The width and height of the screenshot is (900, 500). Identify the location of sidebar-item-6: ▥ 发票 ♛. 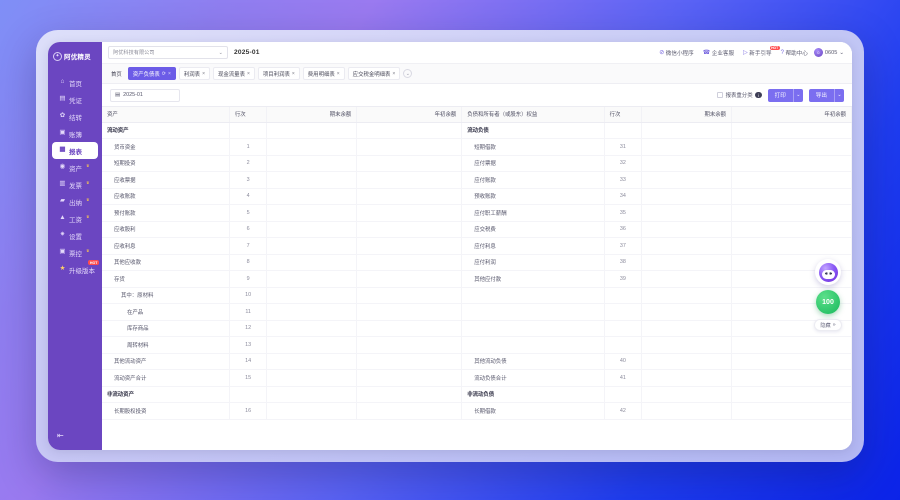
(75, 184).